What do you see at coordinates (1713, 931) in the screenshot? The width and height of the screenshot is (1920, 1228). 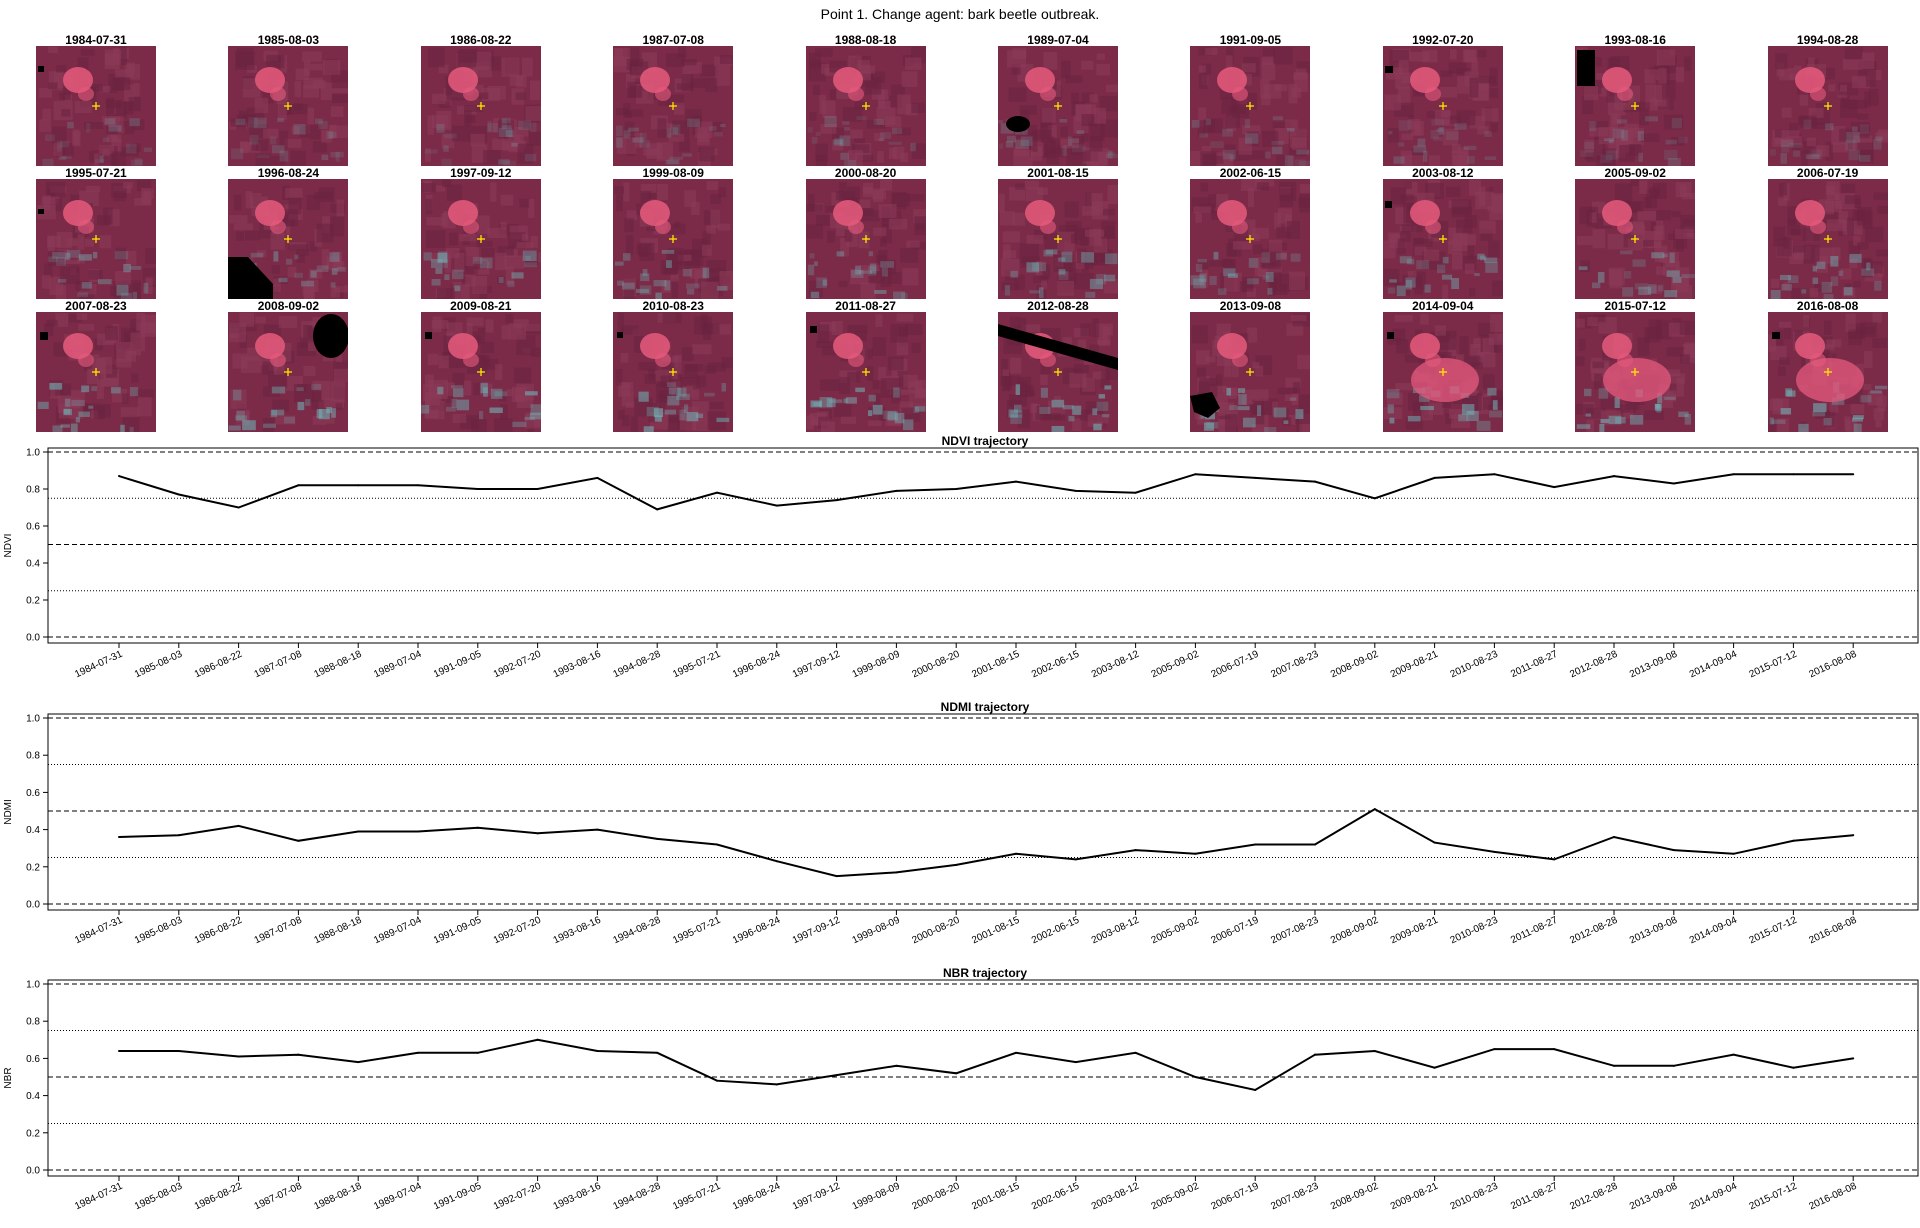 I see `x-tick-label: 2014-09-04` at bounding box center [1713, 931].